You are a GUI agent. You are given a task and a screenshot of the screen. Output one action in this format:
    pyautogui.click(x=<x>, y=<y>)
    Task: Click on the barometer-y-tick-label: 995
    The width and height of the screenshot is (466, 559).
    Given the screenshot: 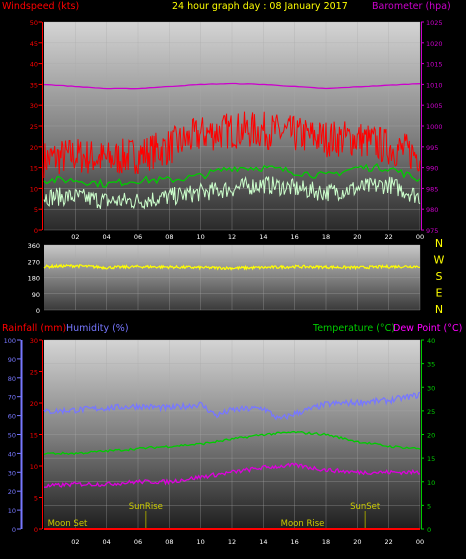 What is the action you would take?
    pyautogui.click(x=432, y=148)
    